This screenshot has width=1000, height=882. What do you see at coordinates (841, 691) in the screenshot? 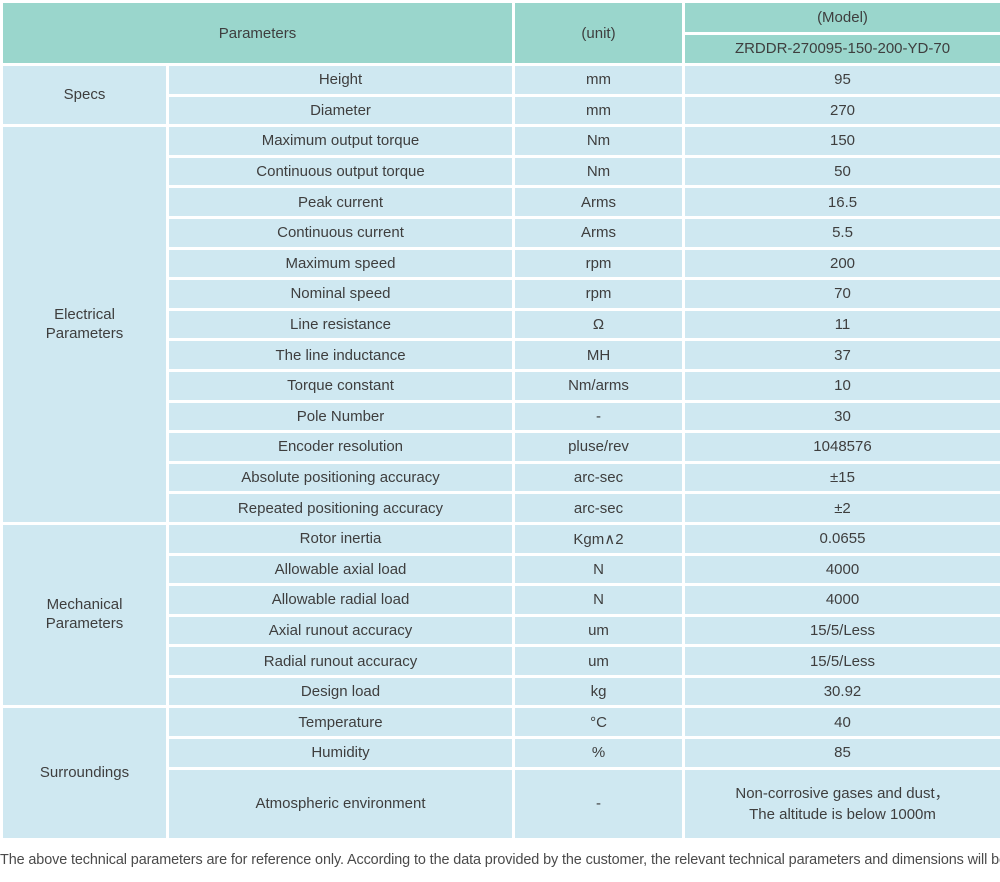
I see `value-cell: 30.92` at bounding box center [841, 691].